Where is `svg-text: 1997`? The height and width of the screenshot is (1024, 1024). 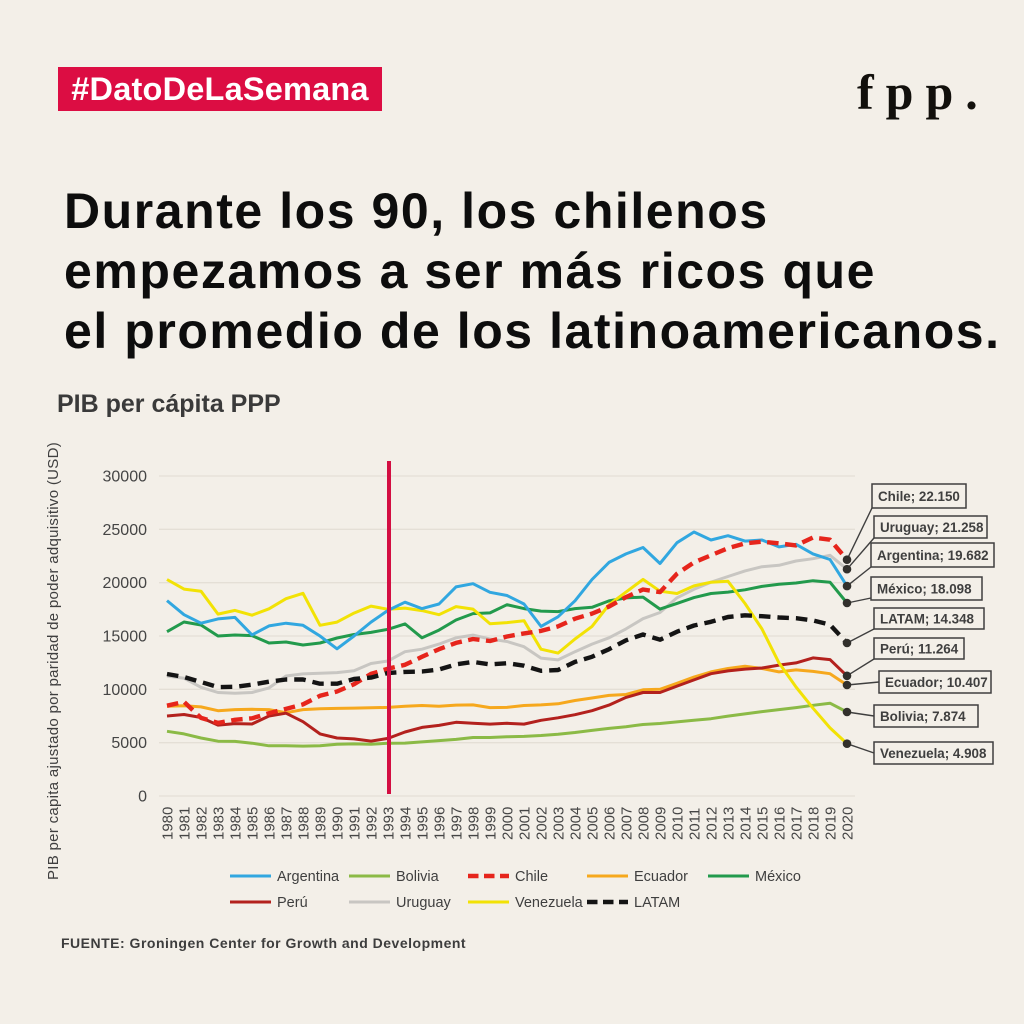
svg-text: 1997 is located at coordinates (457, 823).